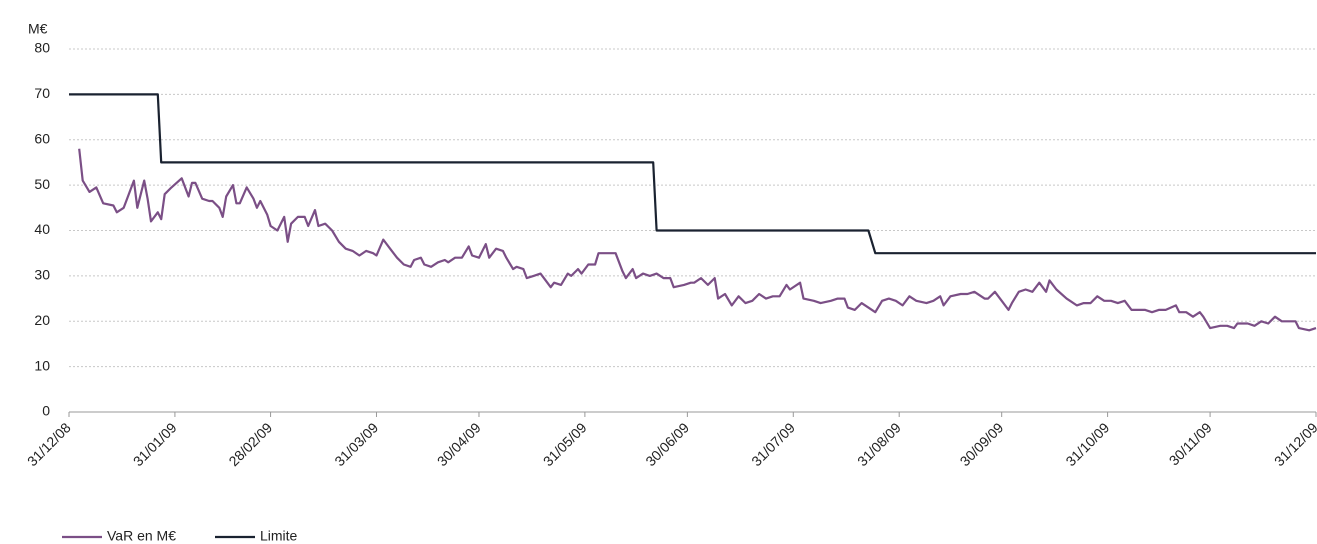 This screenshot has height=544, width=1317. Describe the element at coordinates (42, 365) in the screenshot. I see `y-tick-label: 10` at that location.